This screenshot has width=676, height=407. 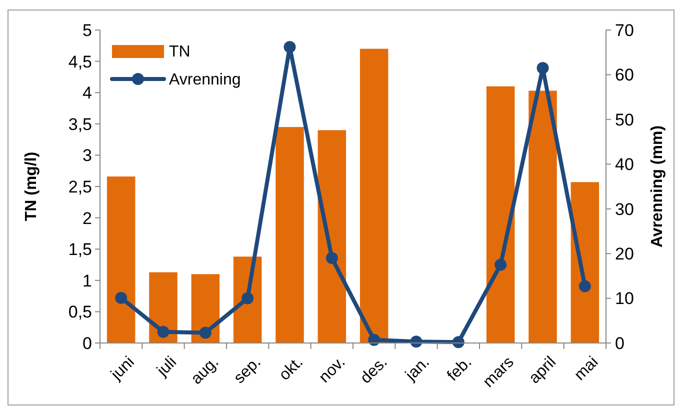 What do you see at coordinates (205, 371) in the screenshot?
I see `x-tick-label: aug.` at bounding box center [205, 371].